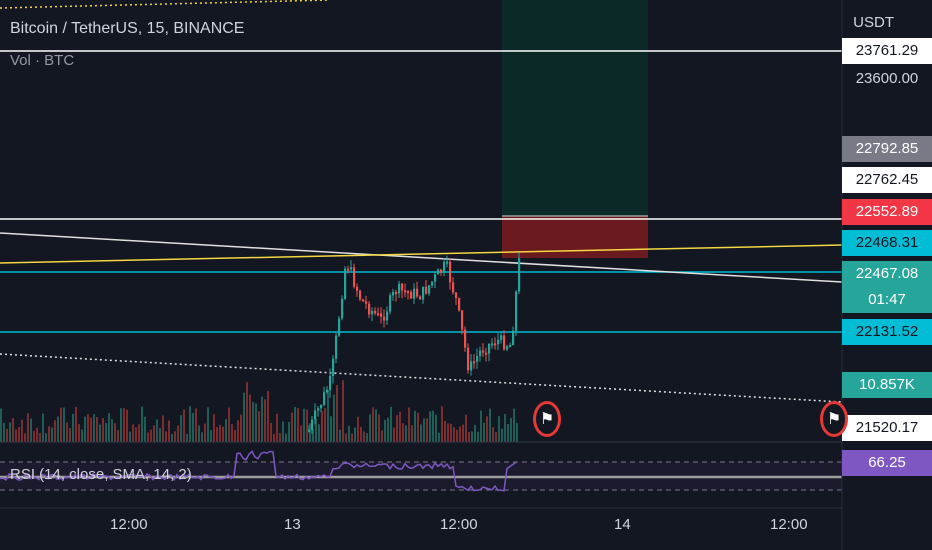 Image resolution: width=932 pixels, height=550 pixels. Describe the element at coordinates (887, 332) in the screenshot. I see `price-tag-22131: 22131.52` at that location.